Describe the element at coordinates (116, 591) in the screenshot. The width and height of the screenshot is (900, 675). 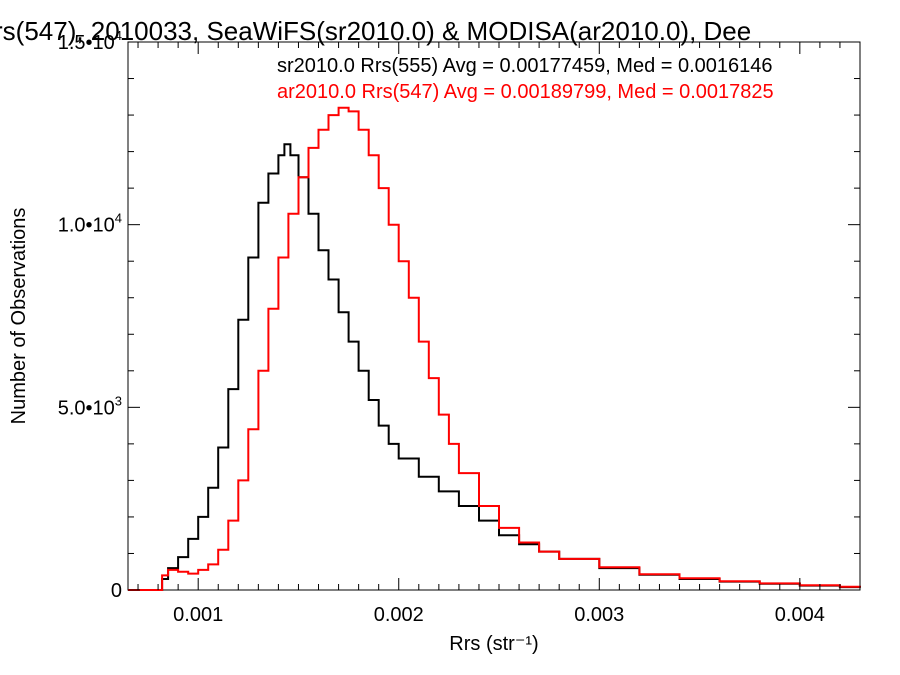
I see `y-tick-label: 0` at that location.